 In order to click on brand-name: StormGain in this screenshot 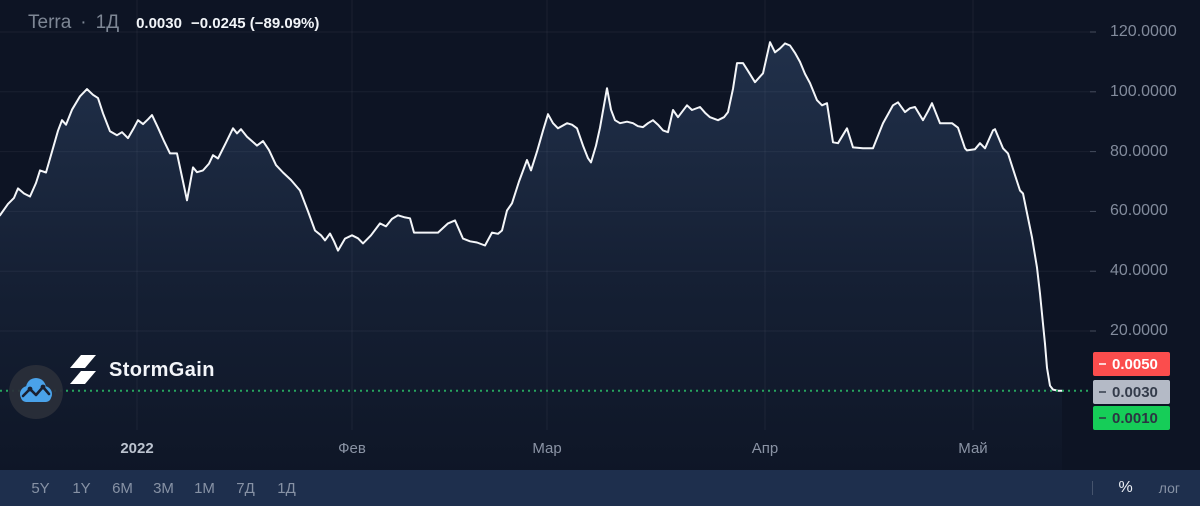, I will do `click(162, 369)`.